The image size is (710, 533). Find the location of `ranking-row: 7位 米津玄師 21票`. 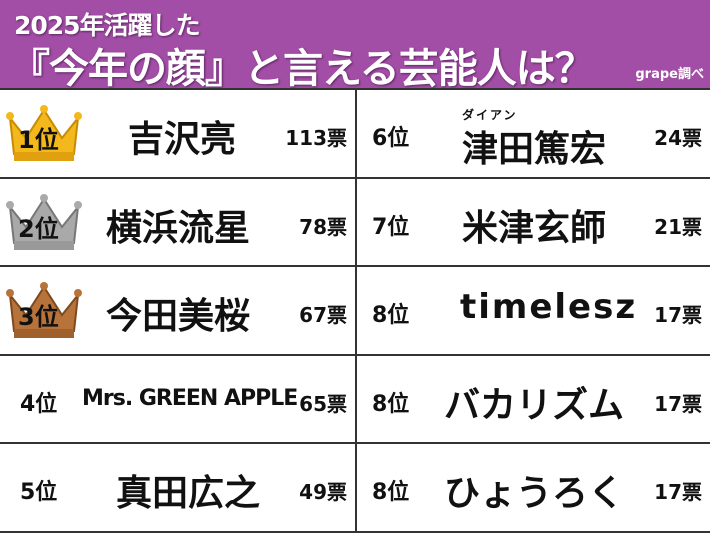

ranking-row: 7位 米津玄師 21票 is located at coordinates (533, 223).